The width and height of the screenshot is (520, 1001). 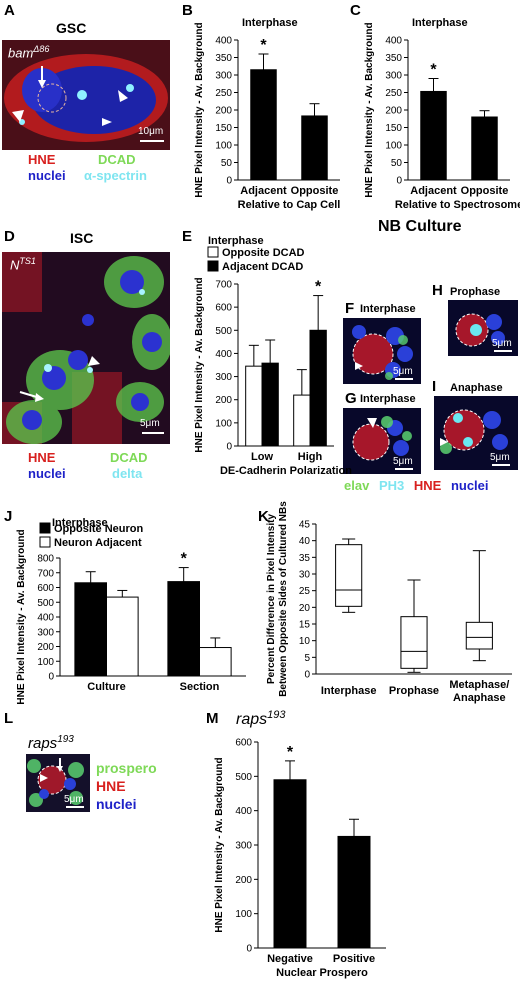 What do you see at coordinates (223, 308) in the screenshot?
I see `chart-e-ytick-label: 600` at bounding box center [223, 308].